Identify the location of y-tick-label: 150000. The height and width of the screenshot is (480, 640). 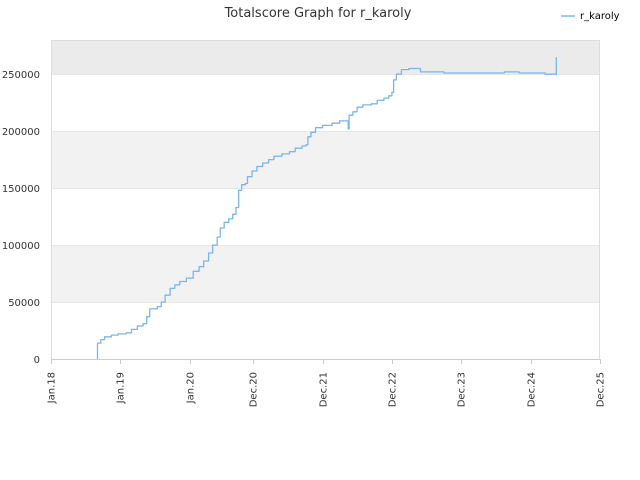
(21, 189).